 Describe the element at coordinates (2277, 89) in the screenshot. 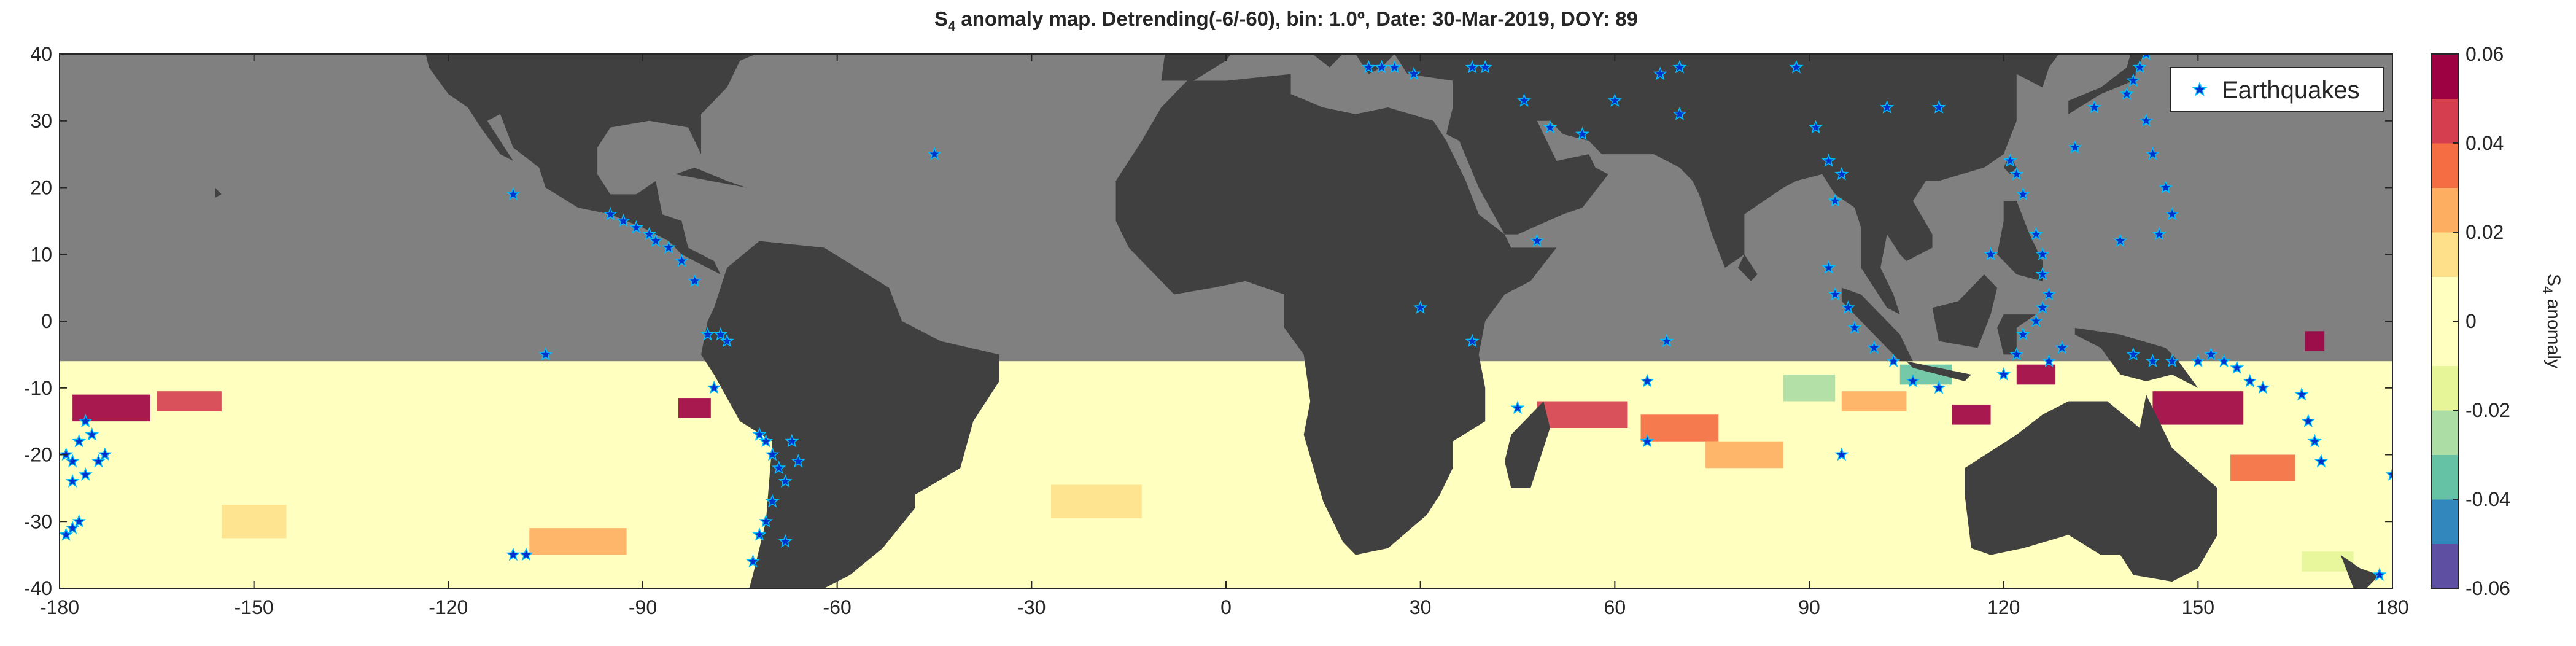

I see `legend: Earthquakes` at that location.